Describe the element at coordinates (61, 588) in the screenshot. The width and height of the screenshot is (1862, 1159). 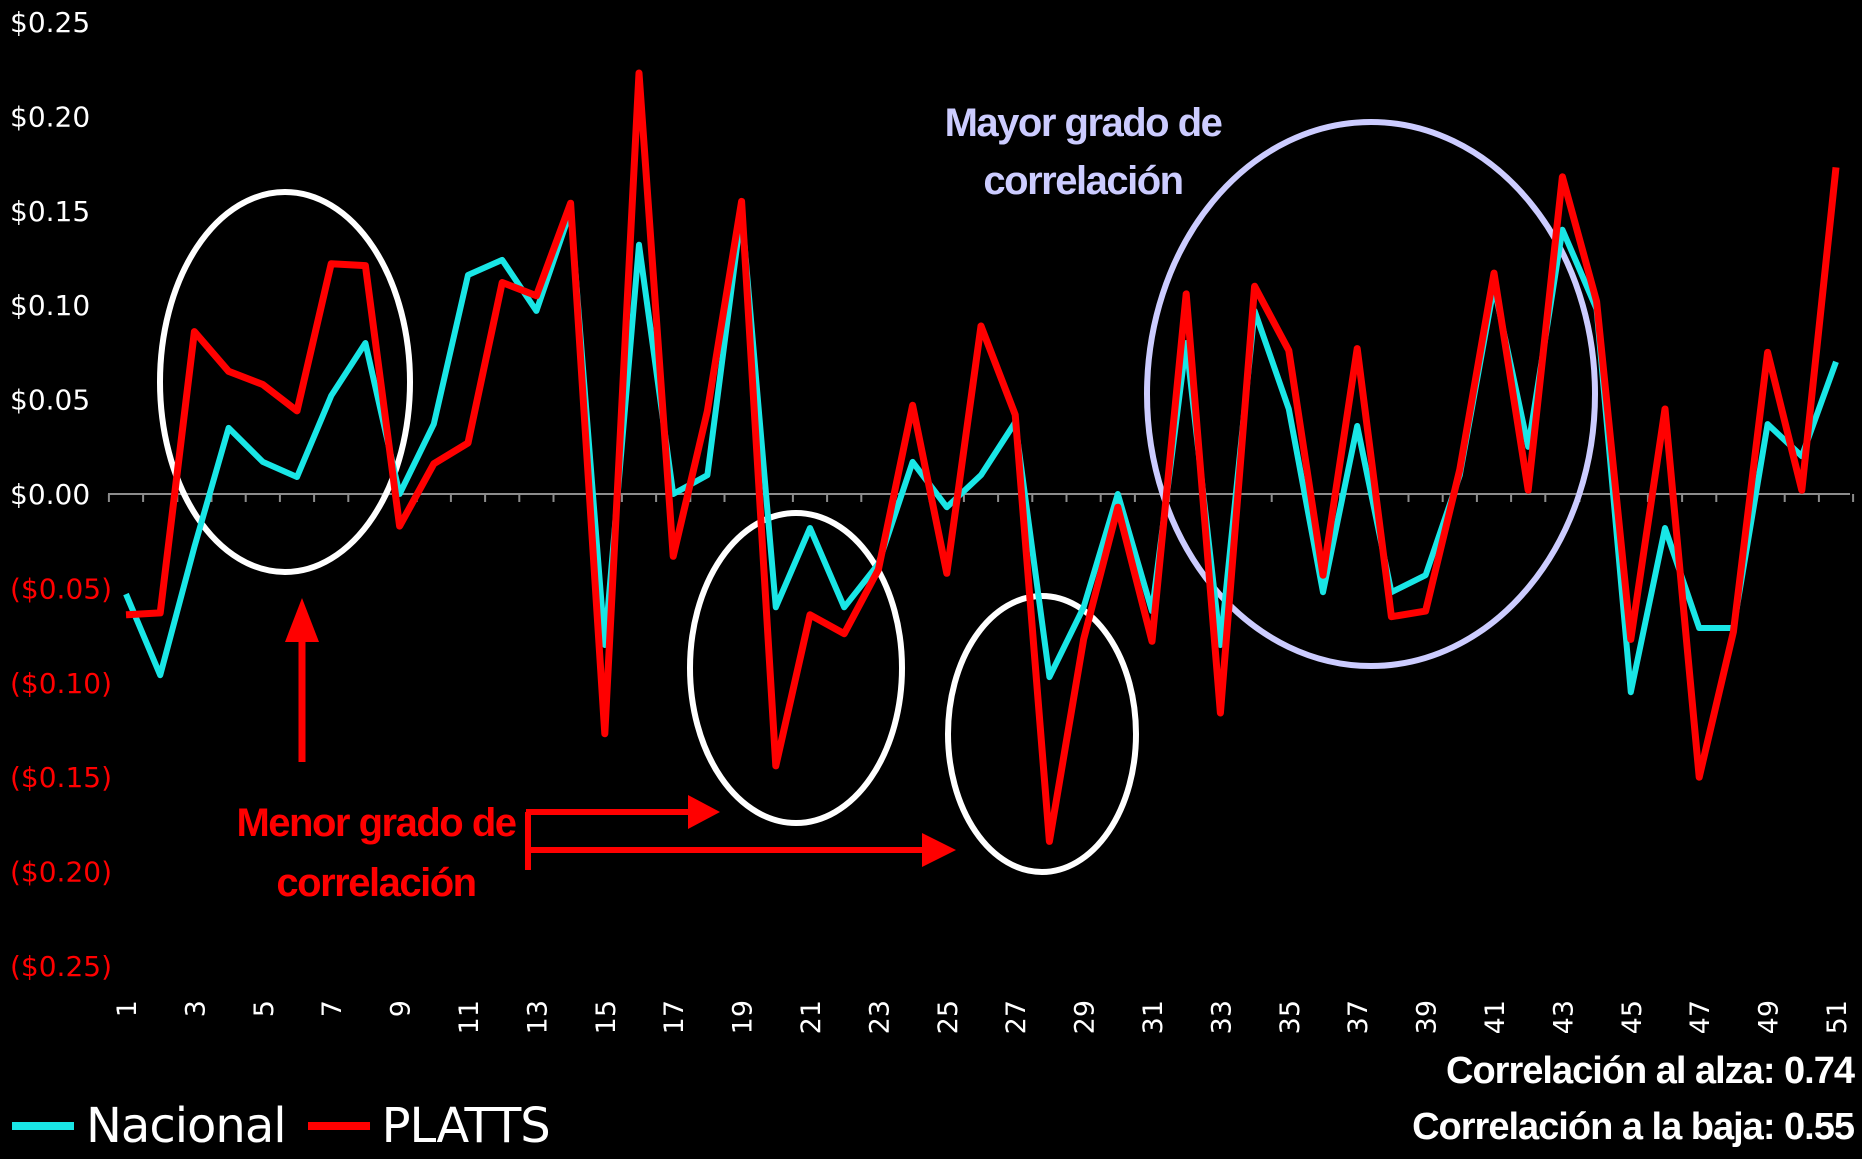
I see `y-tick-label: ($0.05)` at that location.